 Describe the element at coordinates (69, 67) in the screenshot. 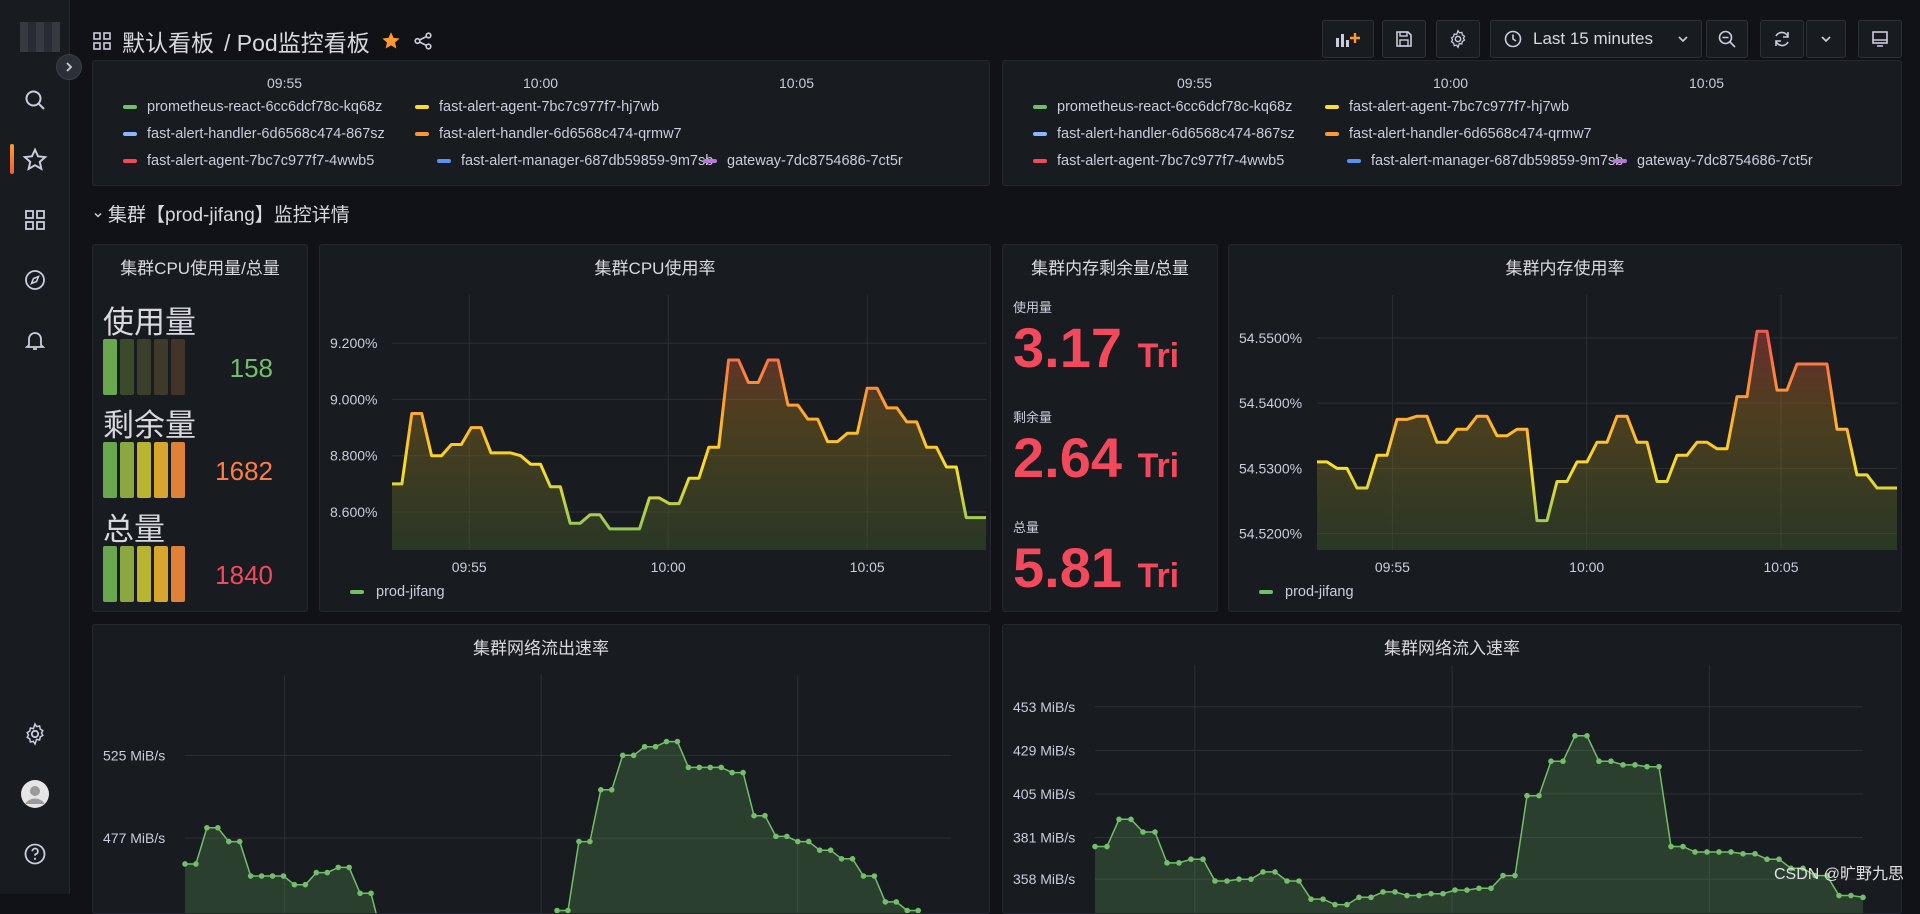

I see `sidebar-expand-button` at that location.